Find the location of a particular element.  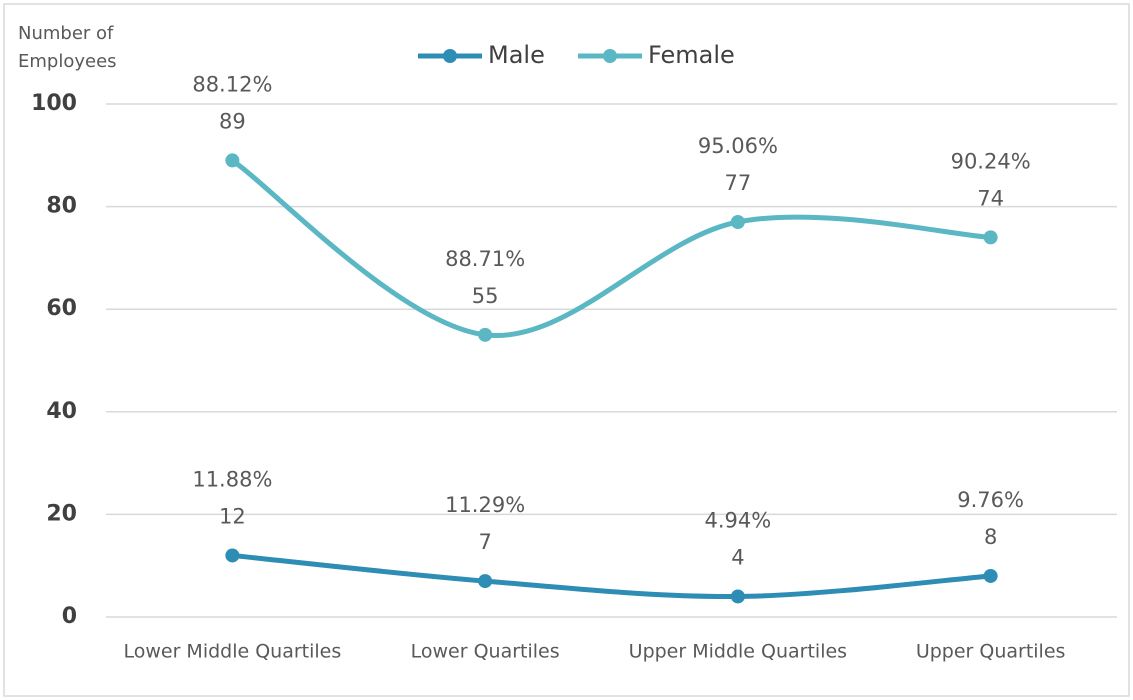

x-tick-label: Lower Middle Quartiles is located at coordinates (232, 652).